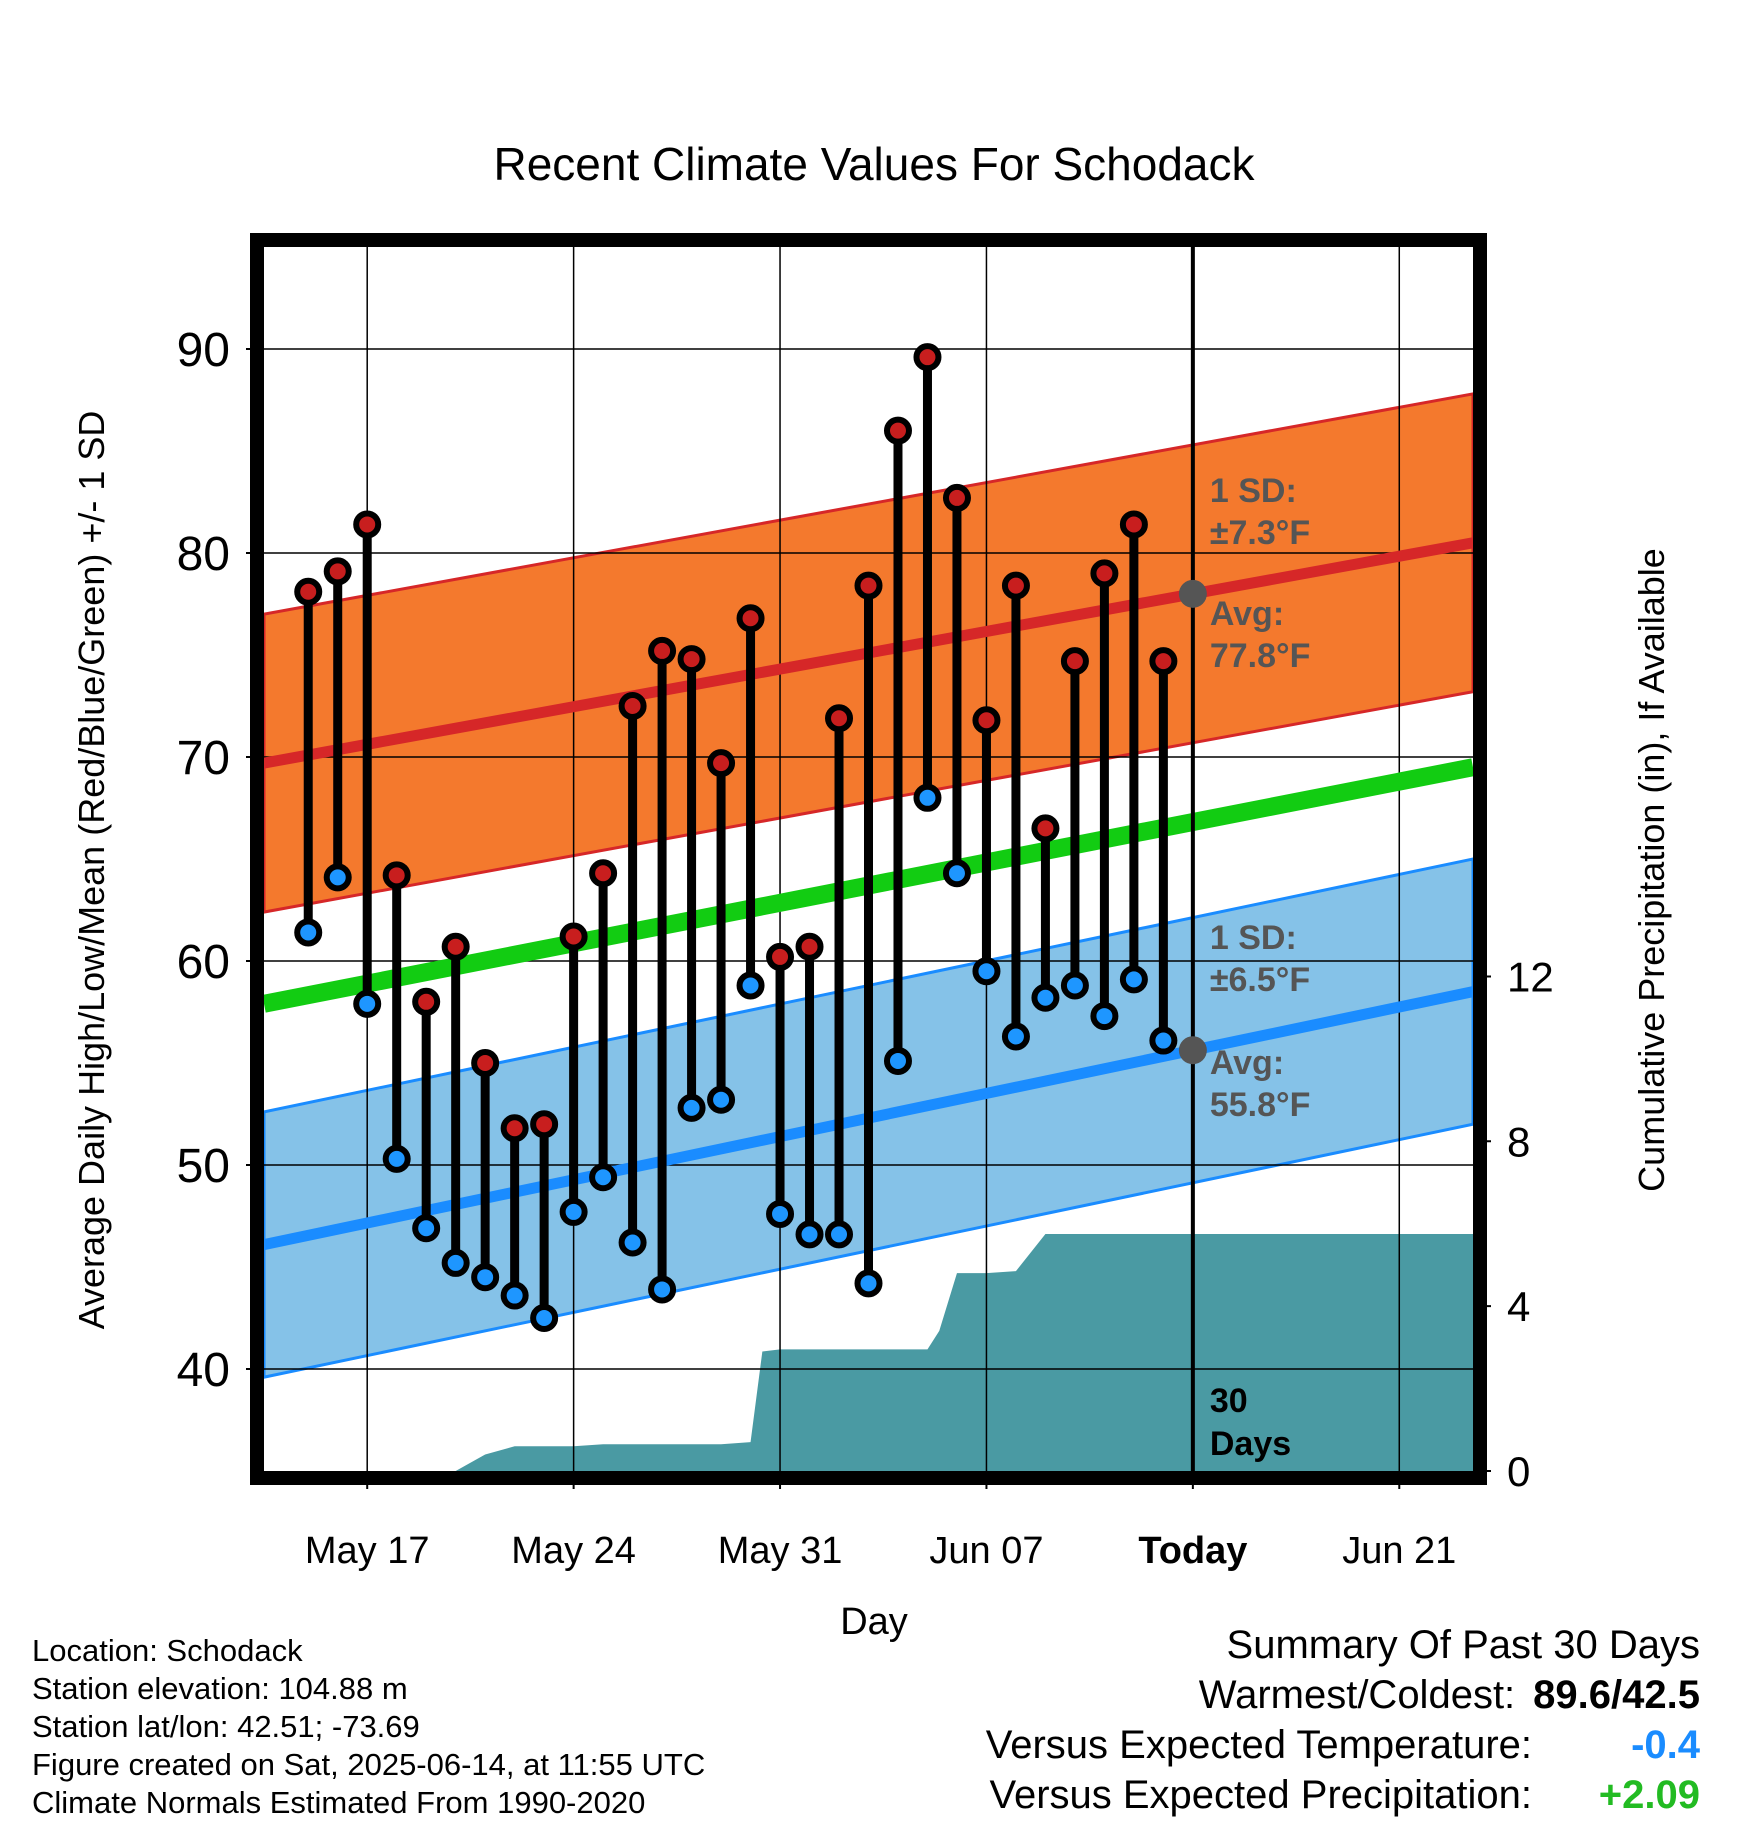 This screenshot has height=1828, width=1748. I want to click on y-left-tick-label: 80, so click(203, 554).